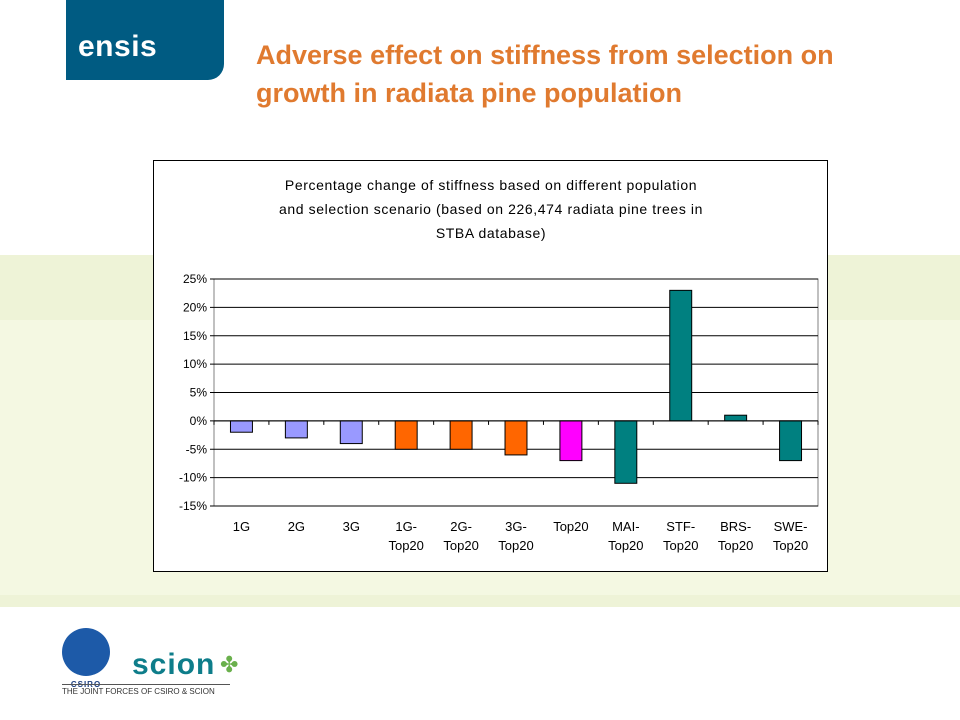  Describe the element at coordinates (480, 601) in the screenshot. I see `background-band-bottom` at that location.